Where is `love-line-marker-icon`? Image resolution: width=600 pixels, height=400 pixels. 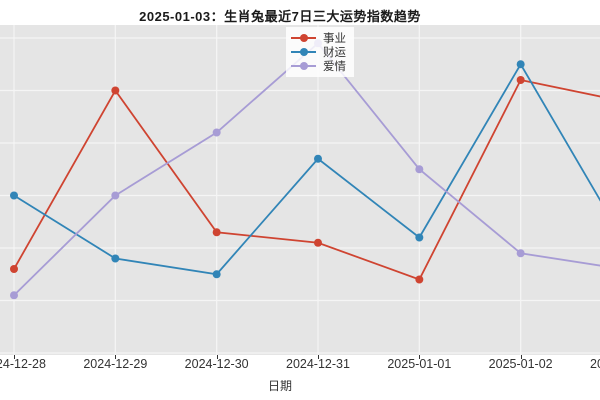
love-line-marker-icon is located at coordinates (303, 66).